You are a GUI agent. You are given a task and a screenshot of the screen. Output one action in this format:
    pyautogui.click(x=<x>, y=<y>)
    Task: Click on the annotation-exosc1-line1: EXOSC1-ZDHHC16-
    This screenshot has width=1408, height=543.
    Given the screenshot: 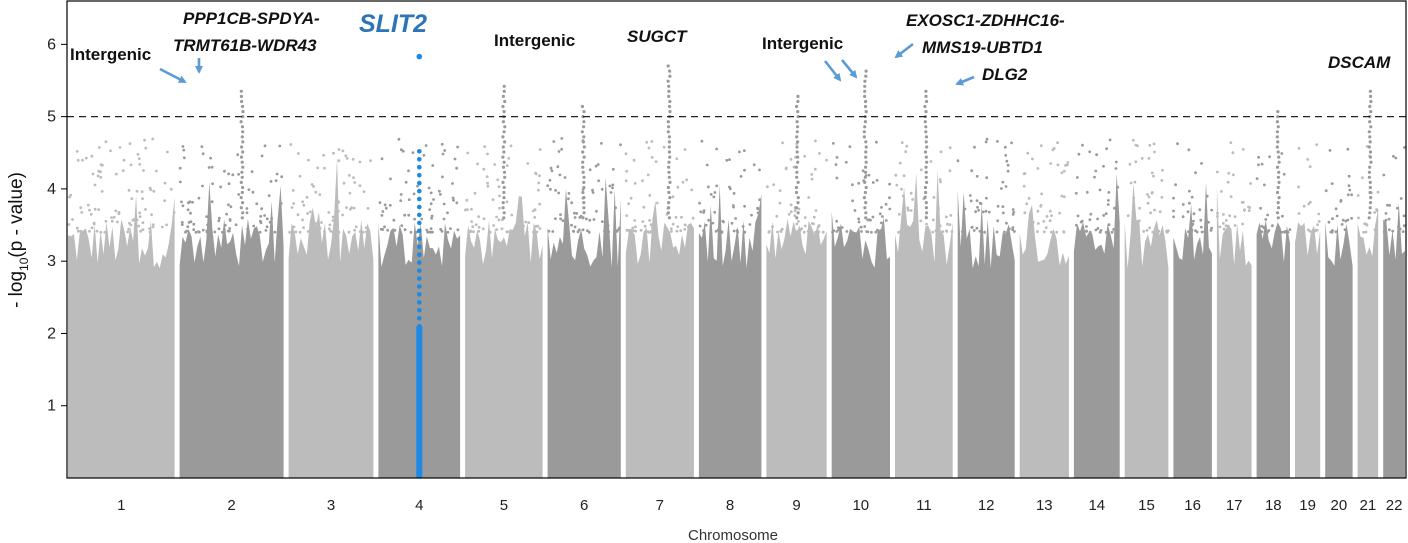 What is the action you would take?
    pyautogui.click(x=985, y=20)
    